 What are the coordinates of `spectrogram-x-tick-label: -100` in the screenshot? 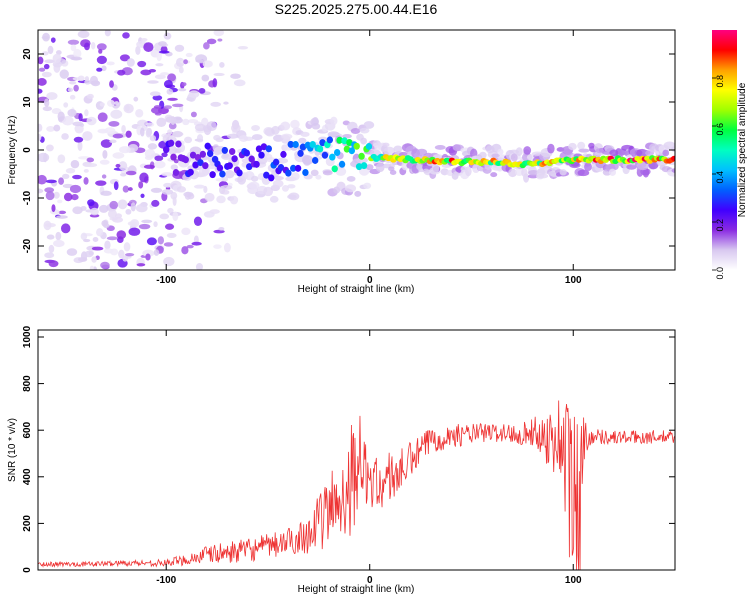 It's located at (166, 280).